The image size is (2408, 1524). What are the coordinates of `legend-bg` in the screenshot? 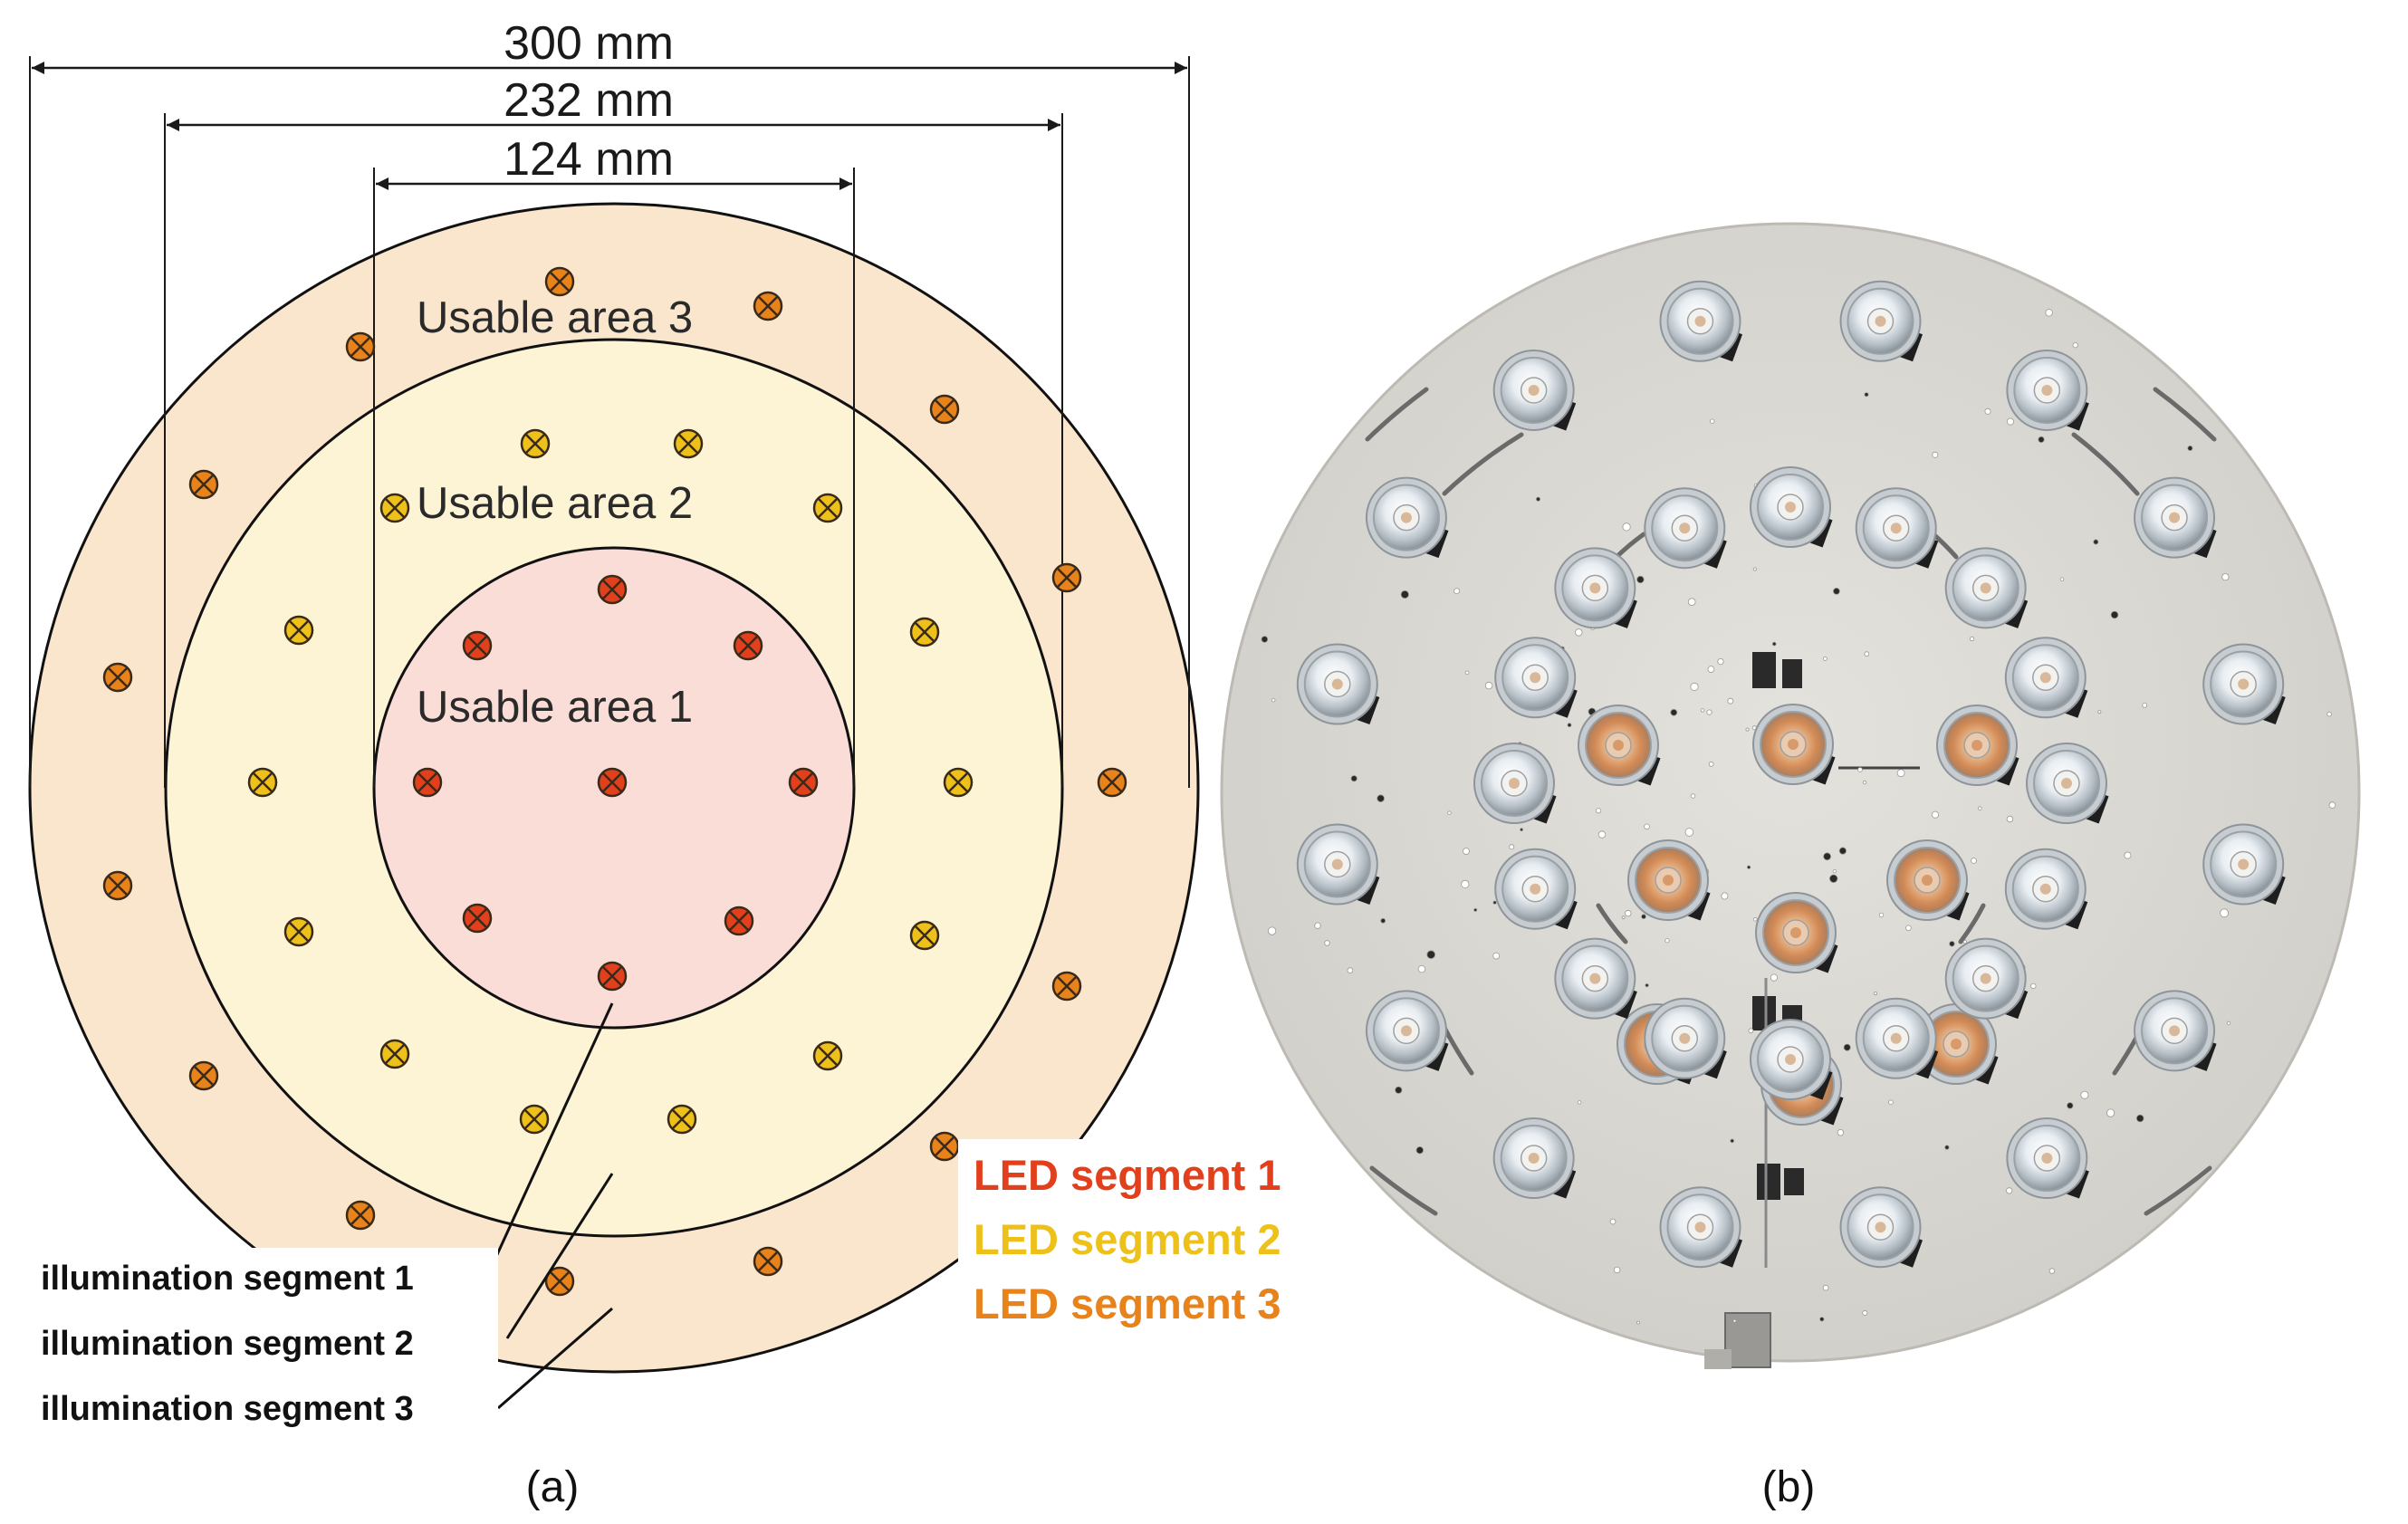 It's located at (1157, 1239).